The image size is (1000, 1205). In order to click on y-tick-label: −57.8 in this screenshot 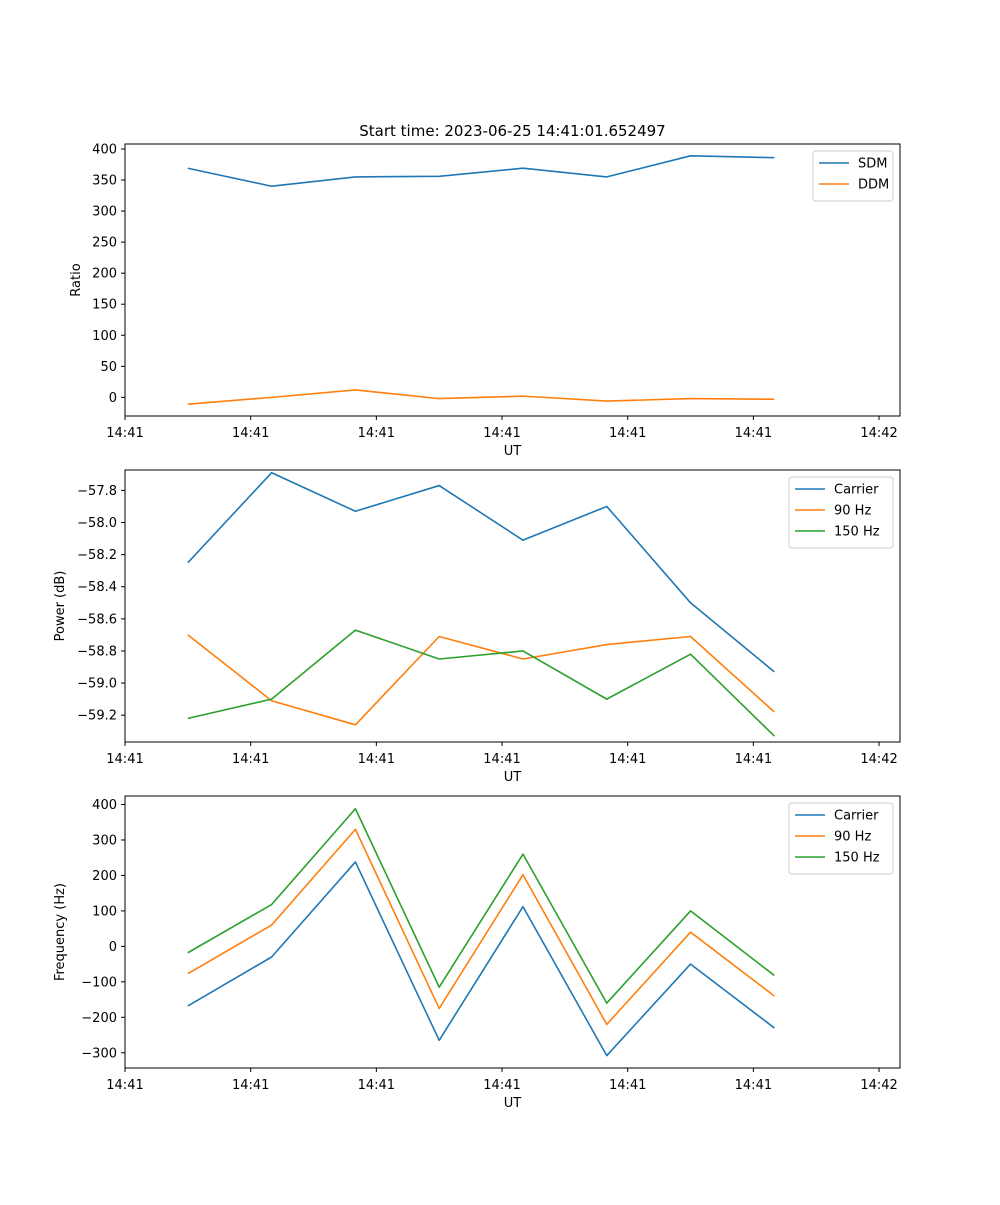, I will do `click(97, 491)`.